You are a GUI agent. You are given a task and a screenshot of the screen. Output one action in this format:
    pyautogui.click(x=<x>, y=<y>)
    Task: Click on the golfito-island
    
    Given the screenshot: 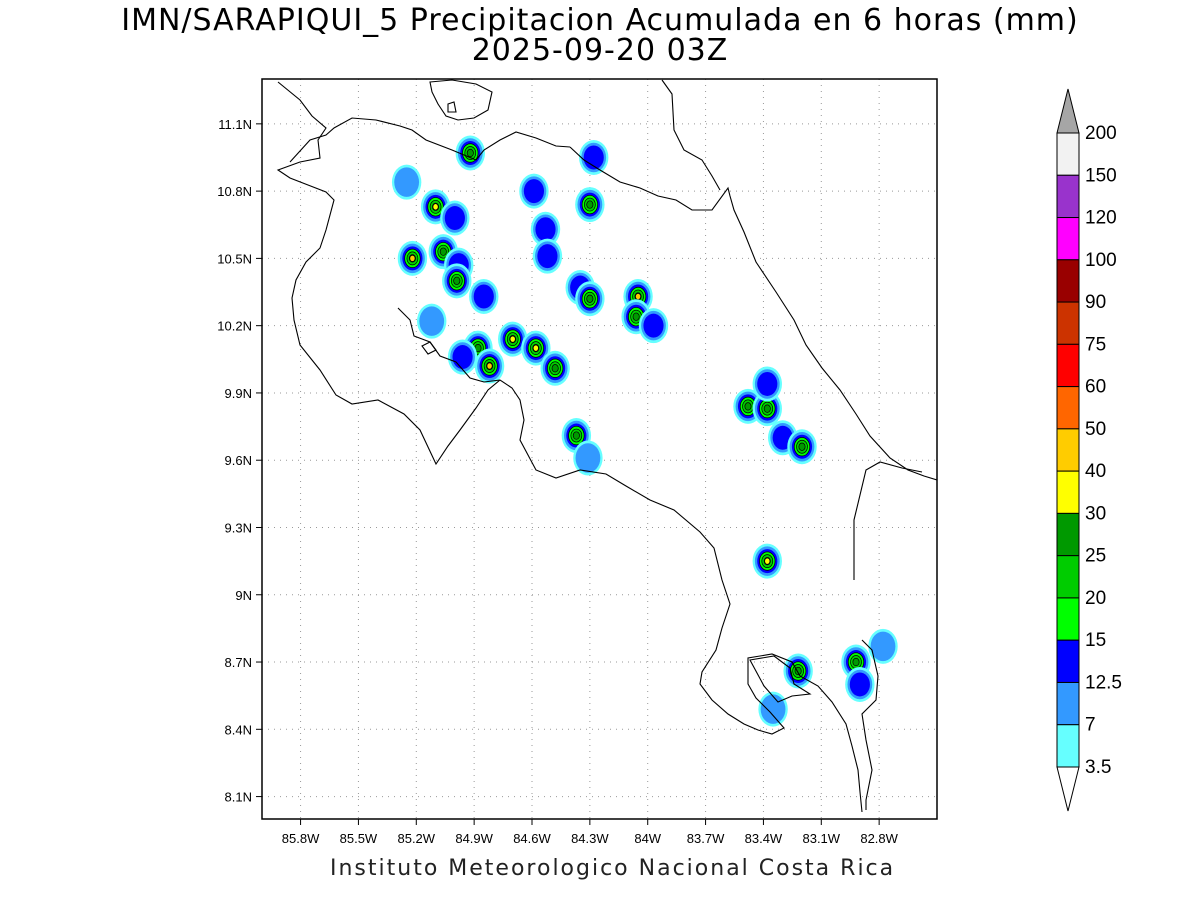 What is the action you would take?
    pyautogui.click(x=429, y=348)
    